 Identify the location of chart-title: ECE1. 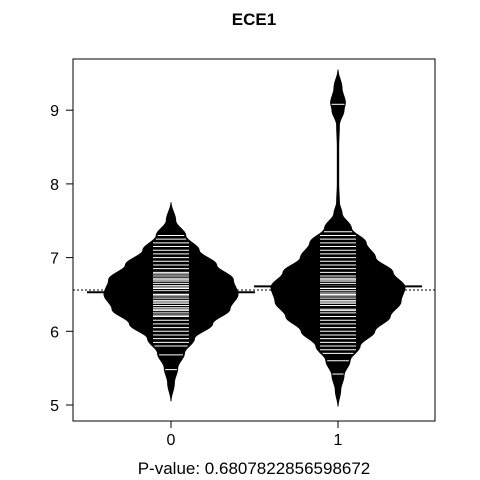
(254, 19).